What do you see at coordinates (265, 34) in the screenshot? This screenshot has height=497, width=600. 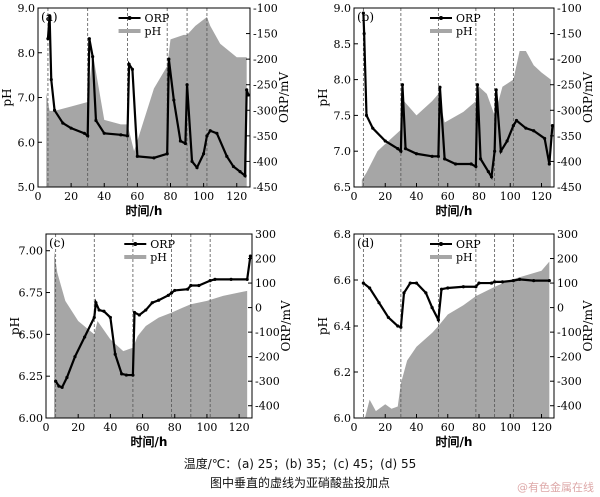 I see `y-right-tick-label: -150` at bounding box center [265, 34].